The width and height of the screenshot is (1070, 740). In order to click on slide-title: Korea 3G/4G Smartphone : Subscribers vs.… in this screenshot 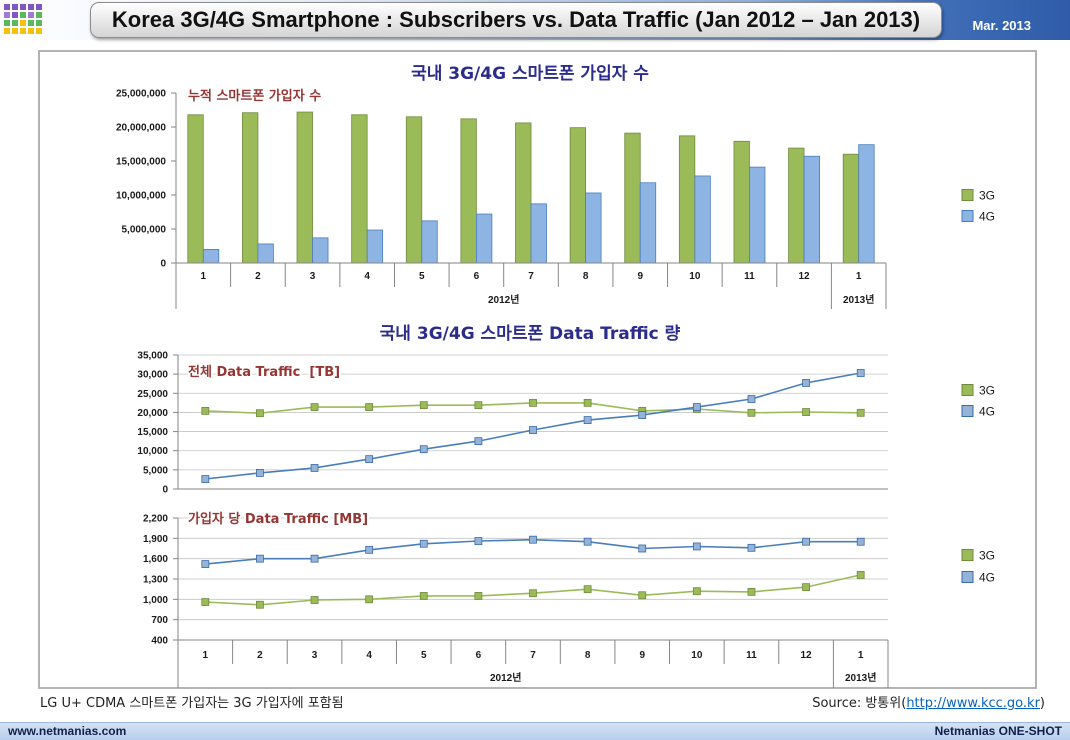, I will do `click(516, 19)`.